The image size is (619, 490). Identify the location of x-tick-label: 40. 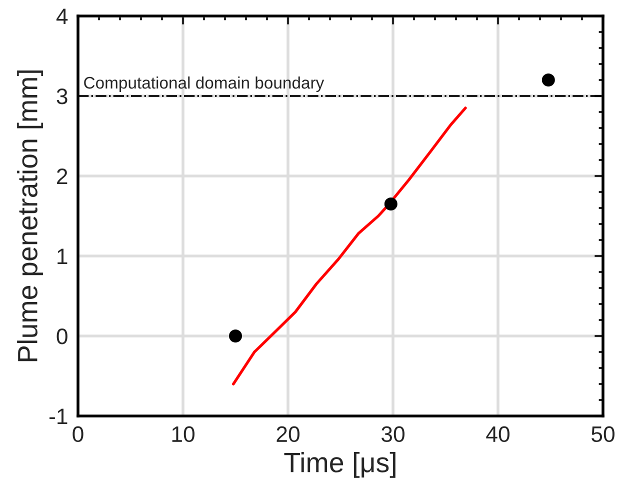
(498, 434).